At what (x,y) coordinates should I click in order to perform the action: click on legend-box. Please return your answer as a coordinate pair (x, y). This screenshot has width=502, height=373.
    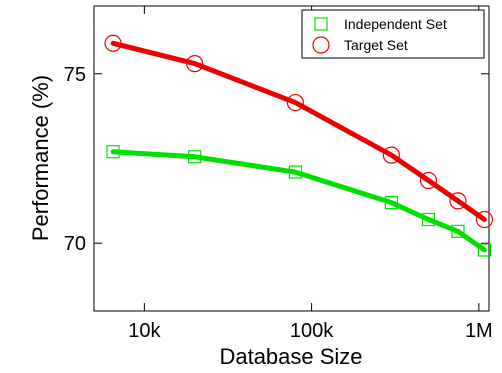
    Looking at the image, I should click on (393, 34).